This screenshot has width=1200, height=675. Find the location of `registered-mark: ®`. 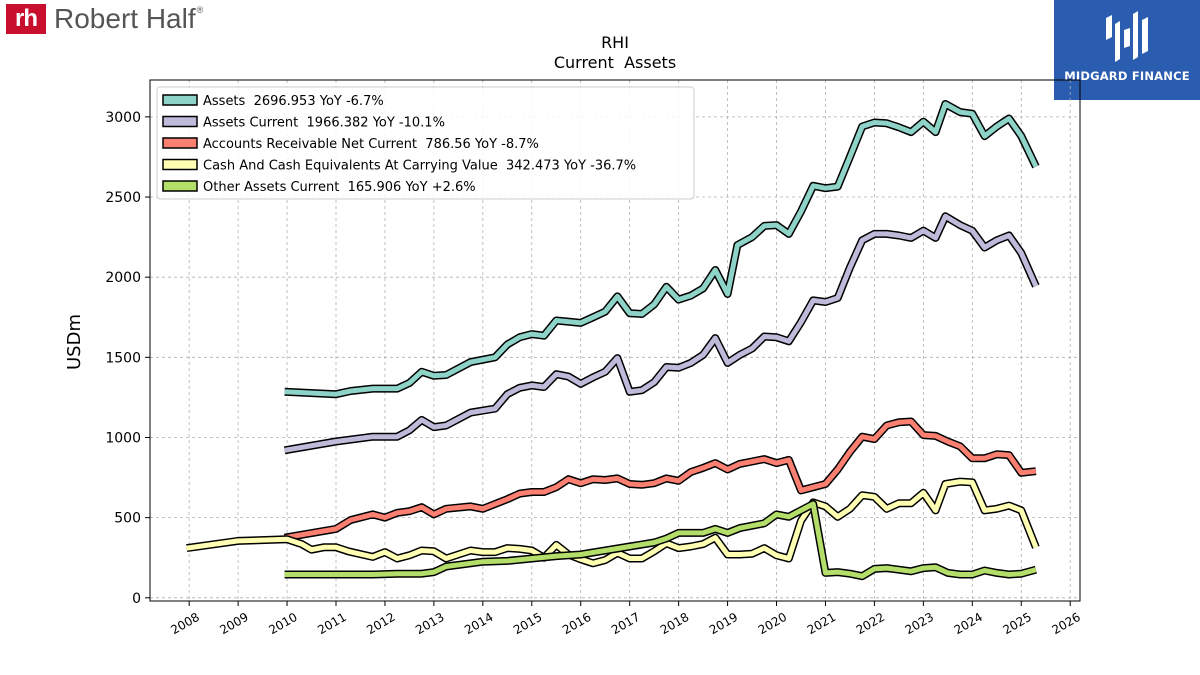

registered-mark: ® is located at coordinates (200, 10).